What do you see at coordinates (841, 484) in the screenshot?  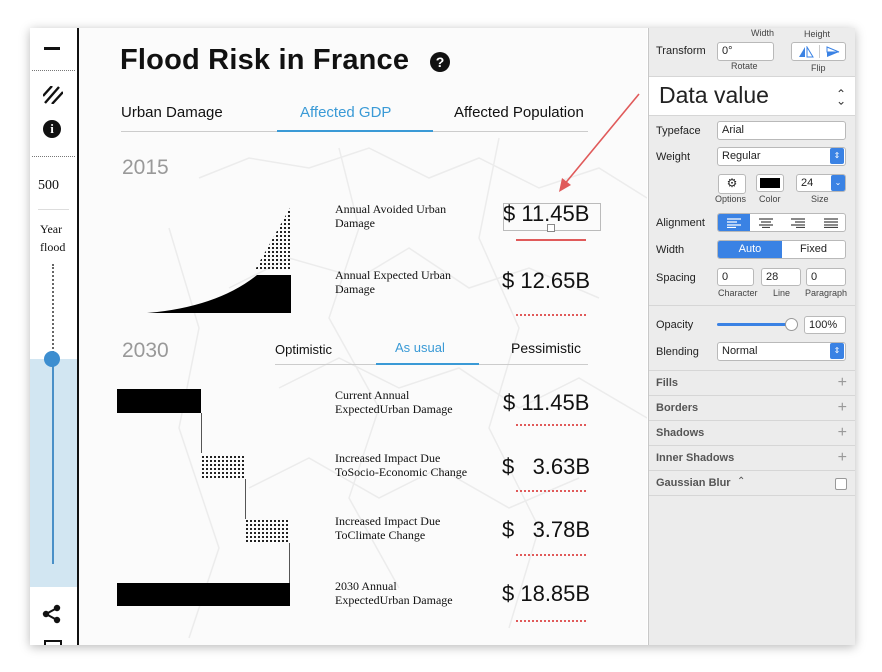 I see `gaussian-blur-checkbox` at bounding box center [841, 484].